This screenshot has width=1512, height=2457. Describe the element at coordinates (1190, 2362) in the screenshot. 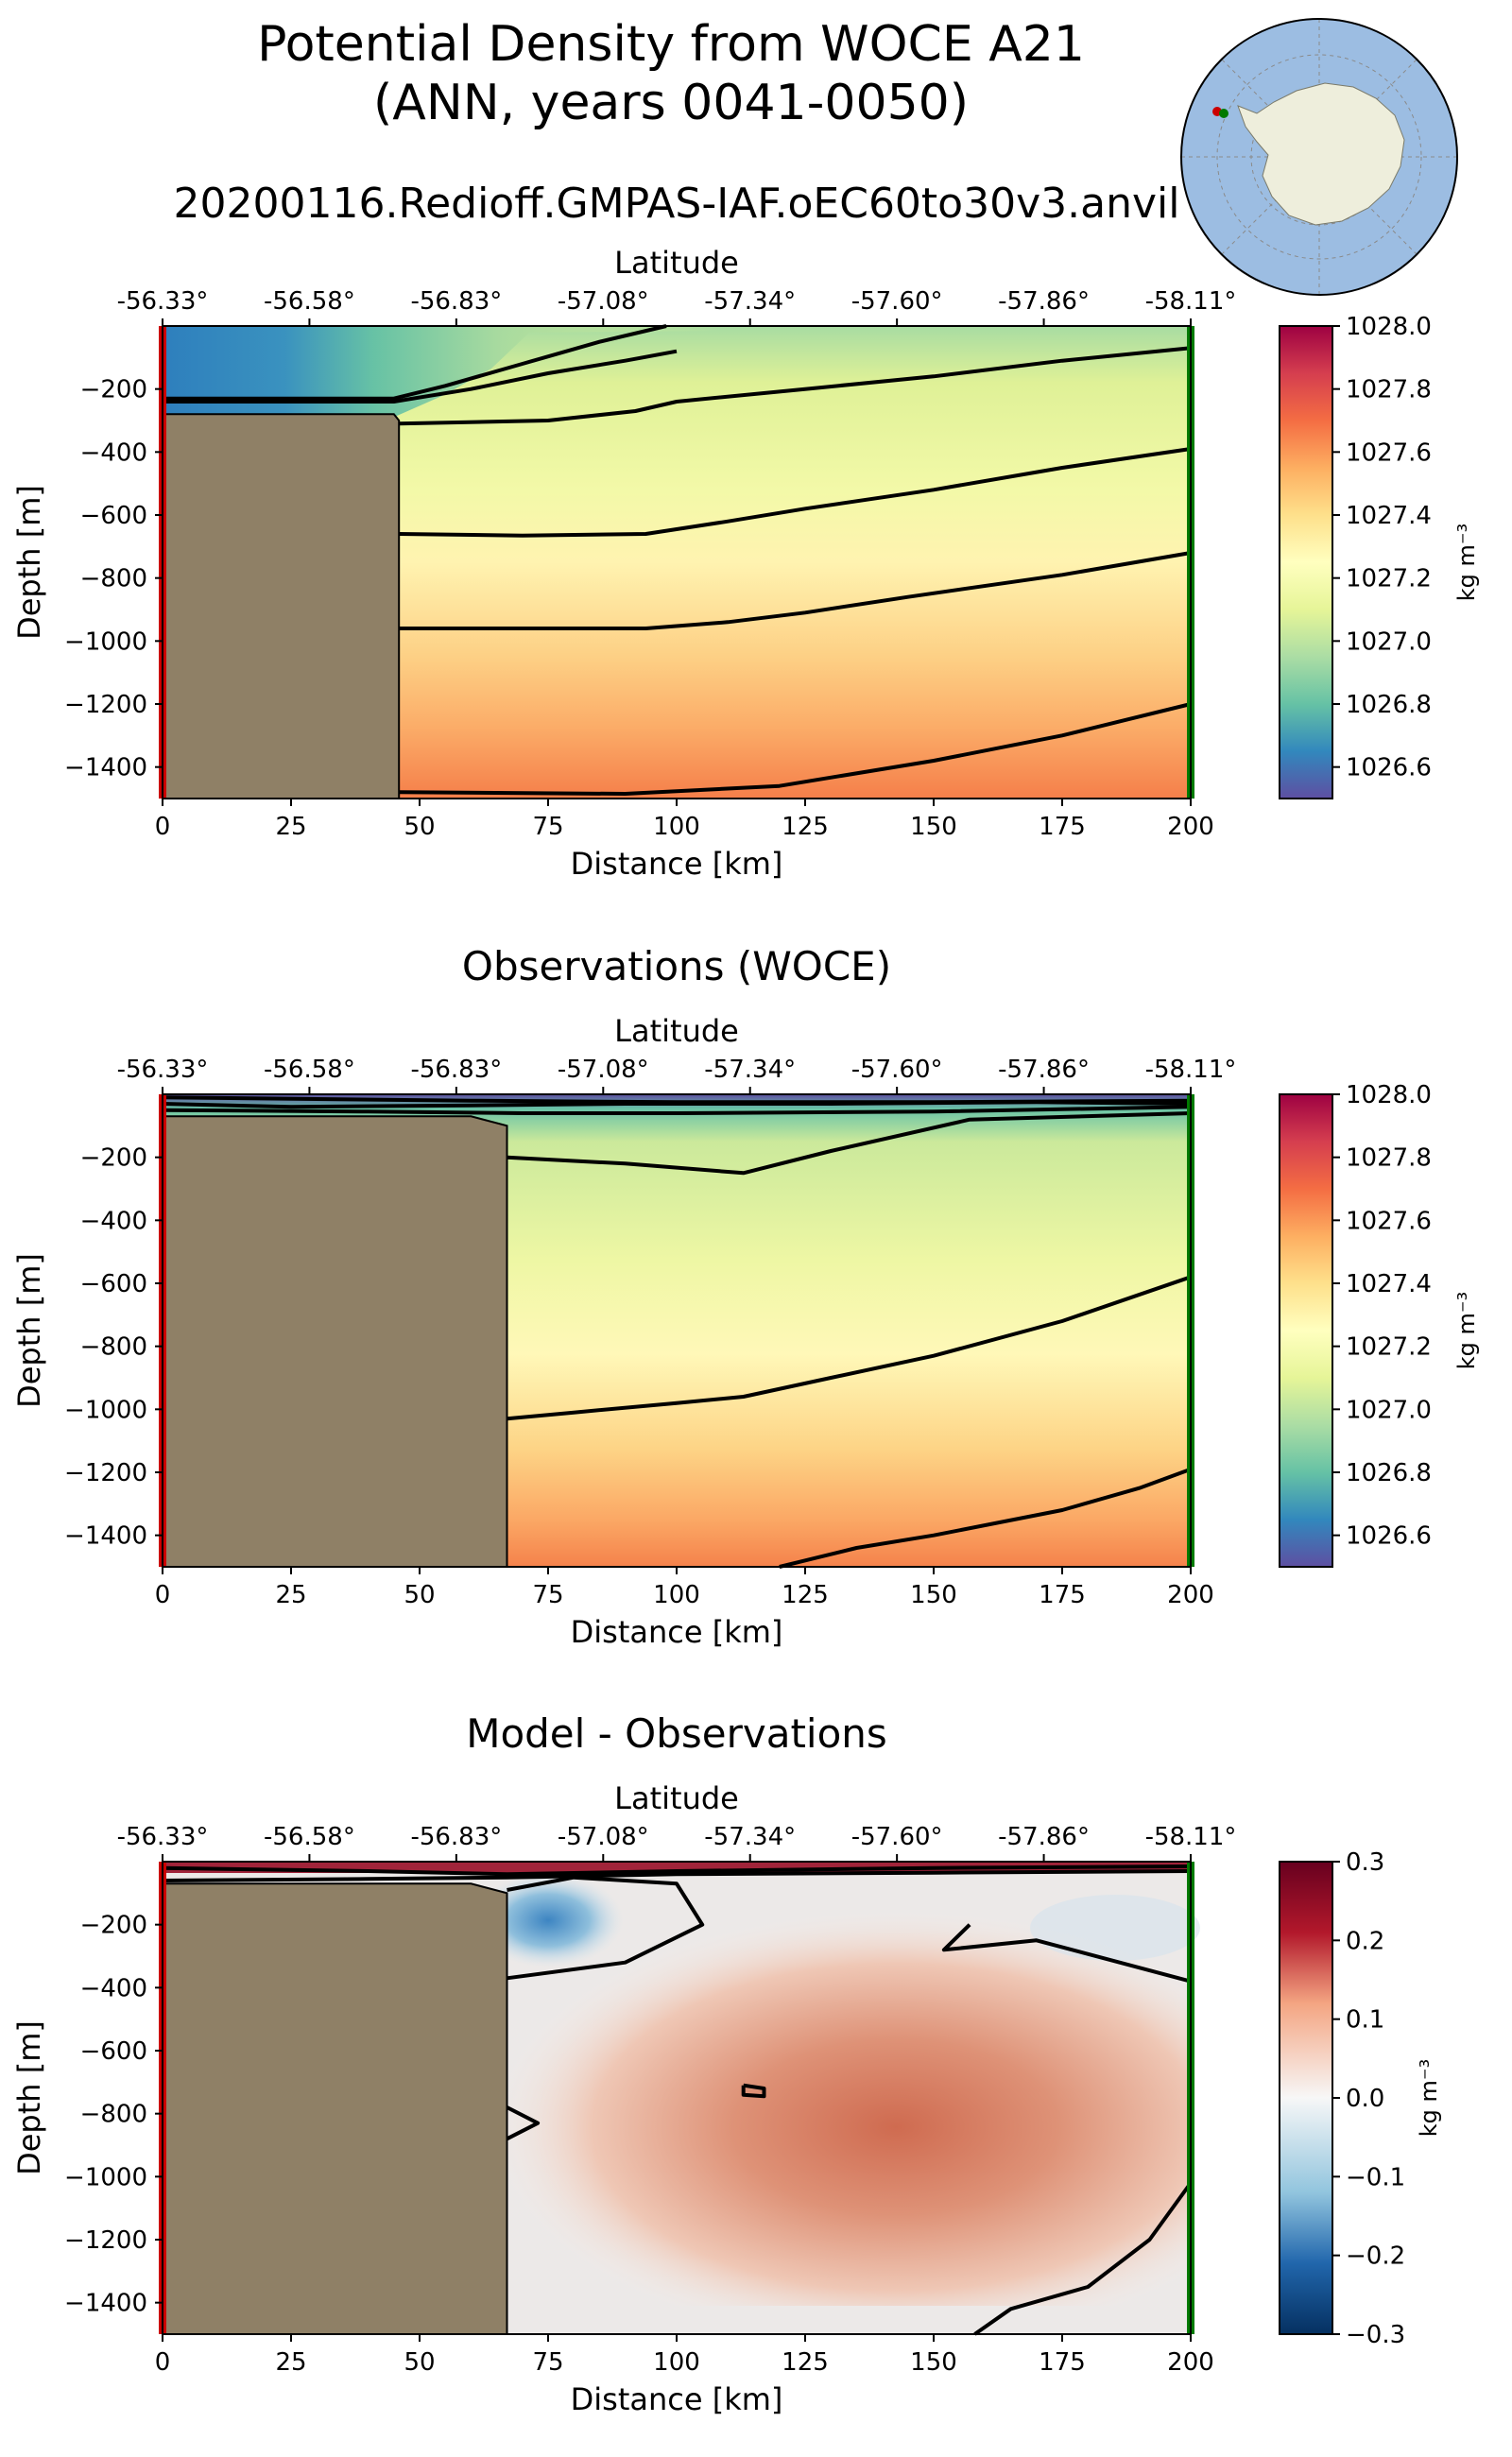

I see `x-tick-label: 200` at that location.